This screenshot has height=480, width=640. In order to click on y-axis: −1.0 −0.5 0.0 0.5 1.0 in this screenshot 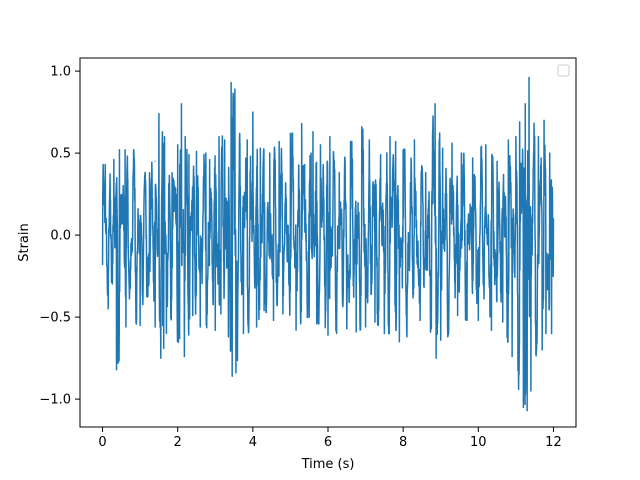, I will do `click(59, 236)`.